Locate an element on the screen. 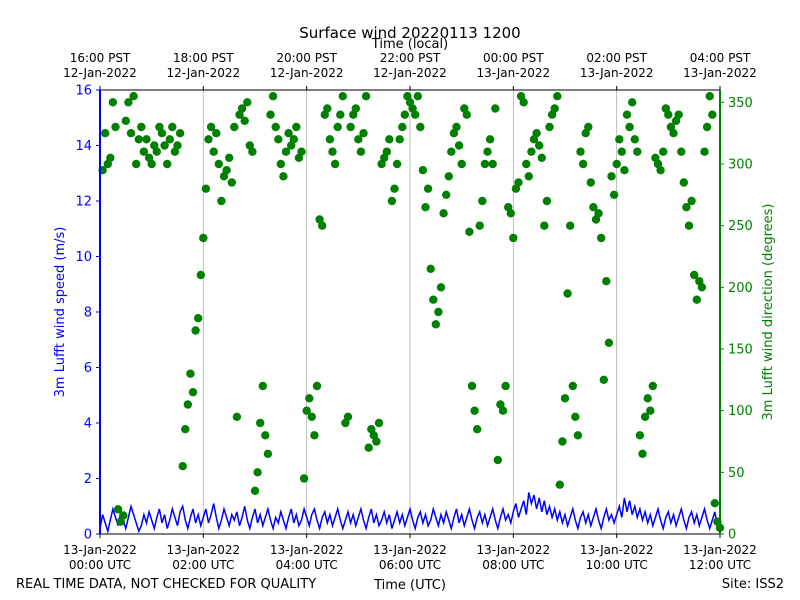 Image resolution: width=800 pixels, height=600 pixels. right-axis-label: 3m Lufft wind direction (degrees) is located at coordinates (768, 312).